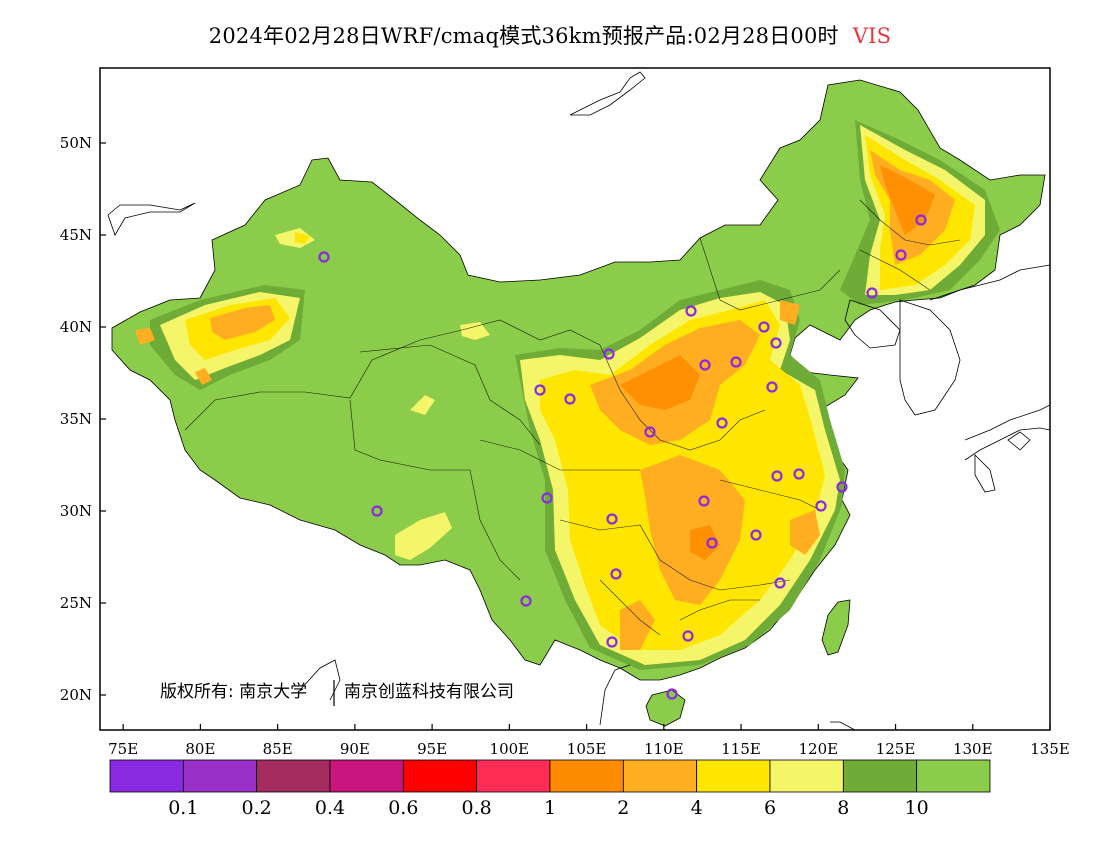 This screenshot has width=1100, height=850. What do you see at coordinates (587, 749) in the screenshot?
I see `lon-label: 105E` at bounding box center [587, 749].